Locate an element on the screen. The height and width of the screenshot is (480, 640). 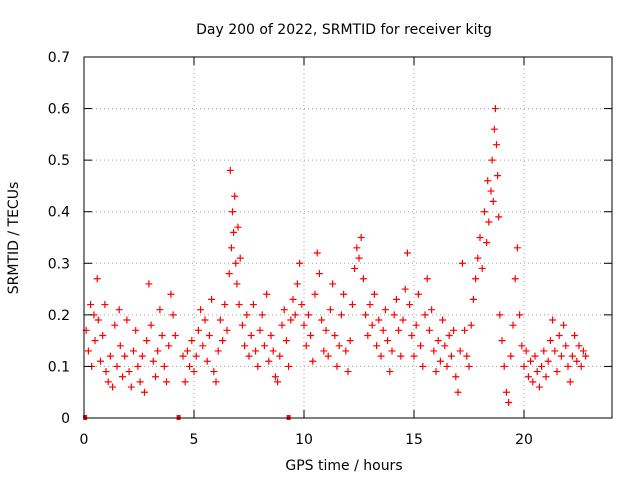
x-tick-label: 0 is located at coordinates (84, 440).